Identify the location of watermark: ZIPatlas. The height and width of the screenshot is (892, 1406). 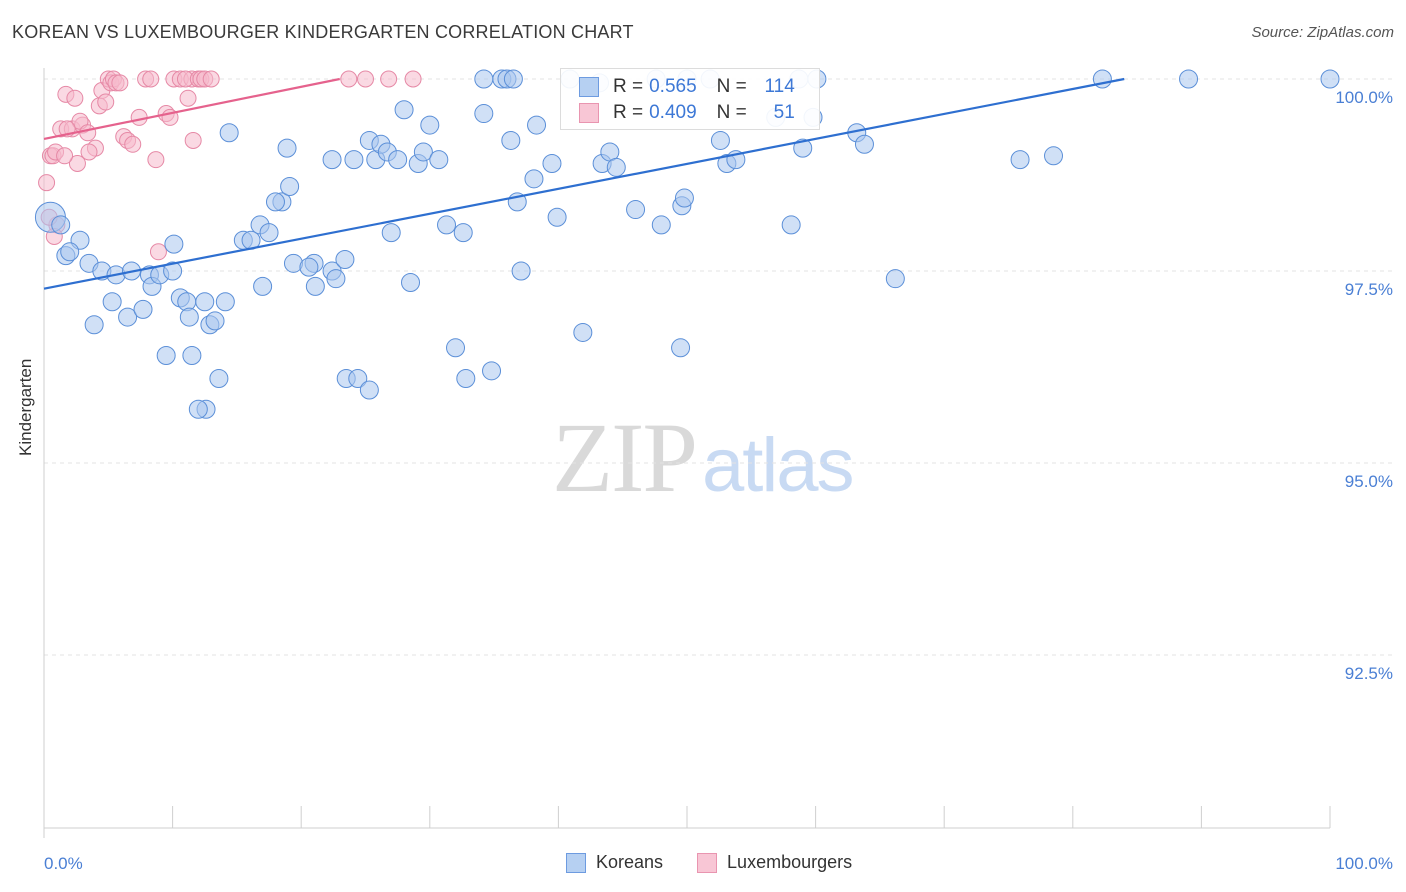
(703, 457).